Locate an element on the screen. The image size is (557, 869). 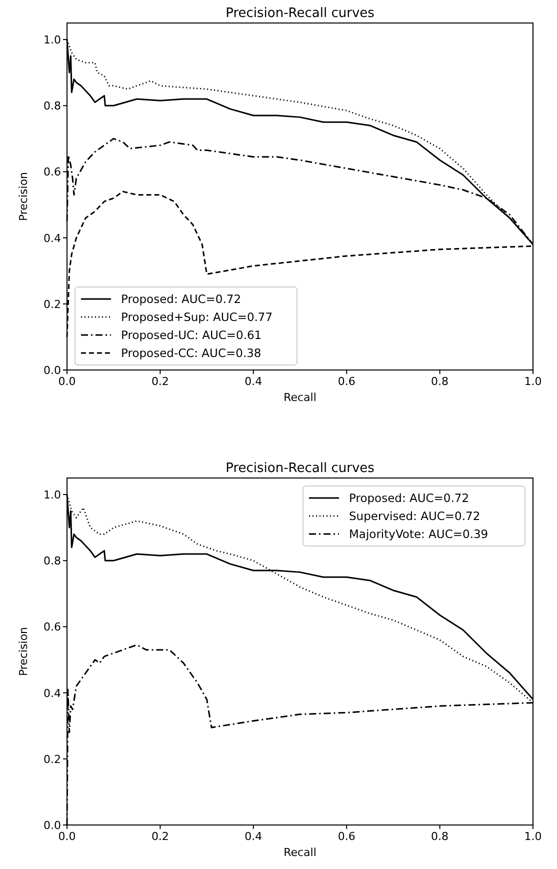
legend-label: Proposed+Sup: AUC=0.77 is located at coordinates (197, 317).